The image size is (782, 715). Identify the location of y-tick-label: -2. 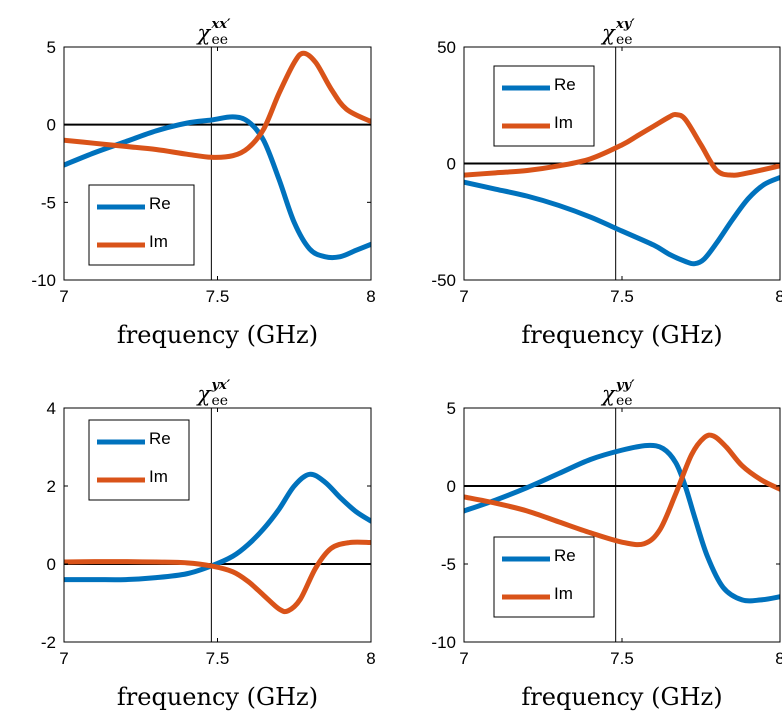
(48, 642).